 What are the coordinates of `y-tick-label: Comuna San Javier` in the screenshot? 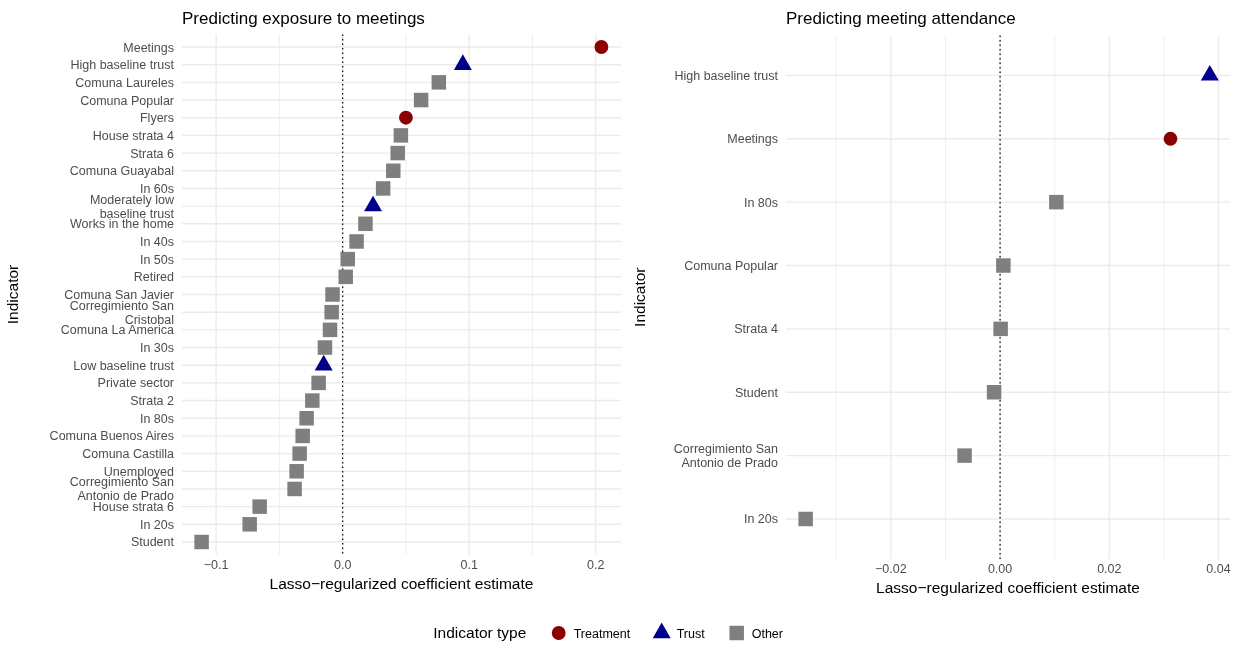 It's located at (119, 295).